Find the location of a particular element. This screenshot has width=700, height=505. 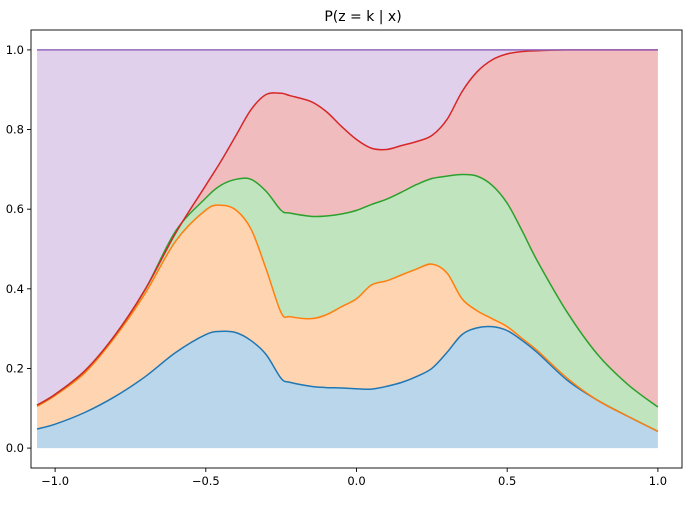

y-tick-label: 0.8 is located at coordinates (15, 130).